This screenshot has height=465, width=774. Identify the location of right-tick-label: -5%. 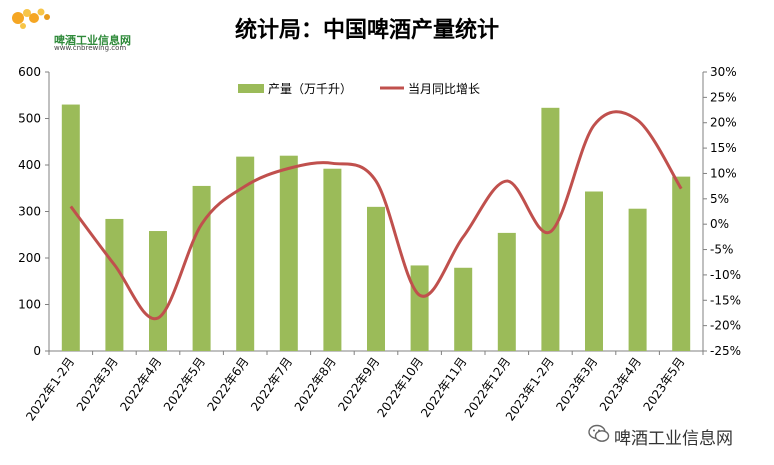
(721, 250).